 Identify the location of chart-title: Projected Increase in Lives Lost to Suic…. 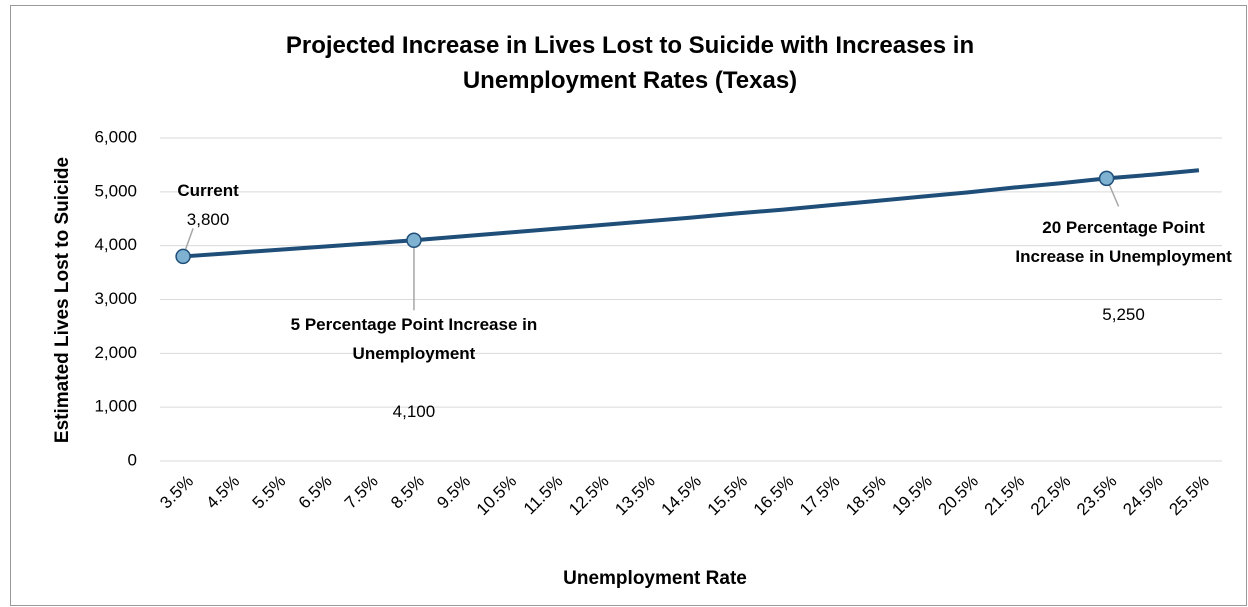
(630, 63).